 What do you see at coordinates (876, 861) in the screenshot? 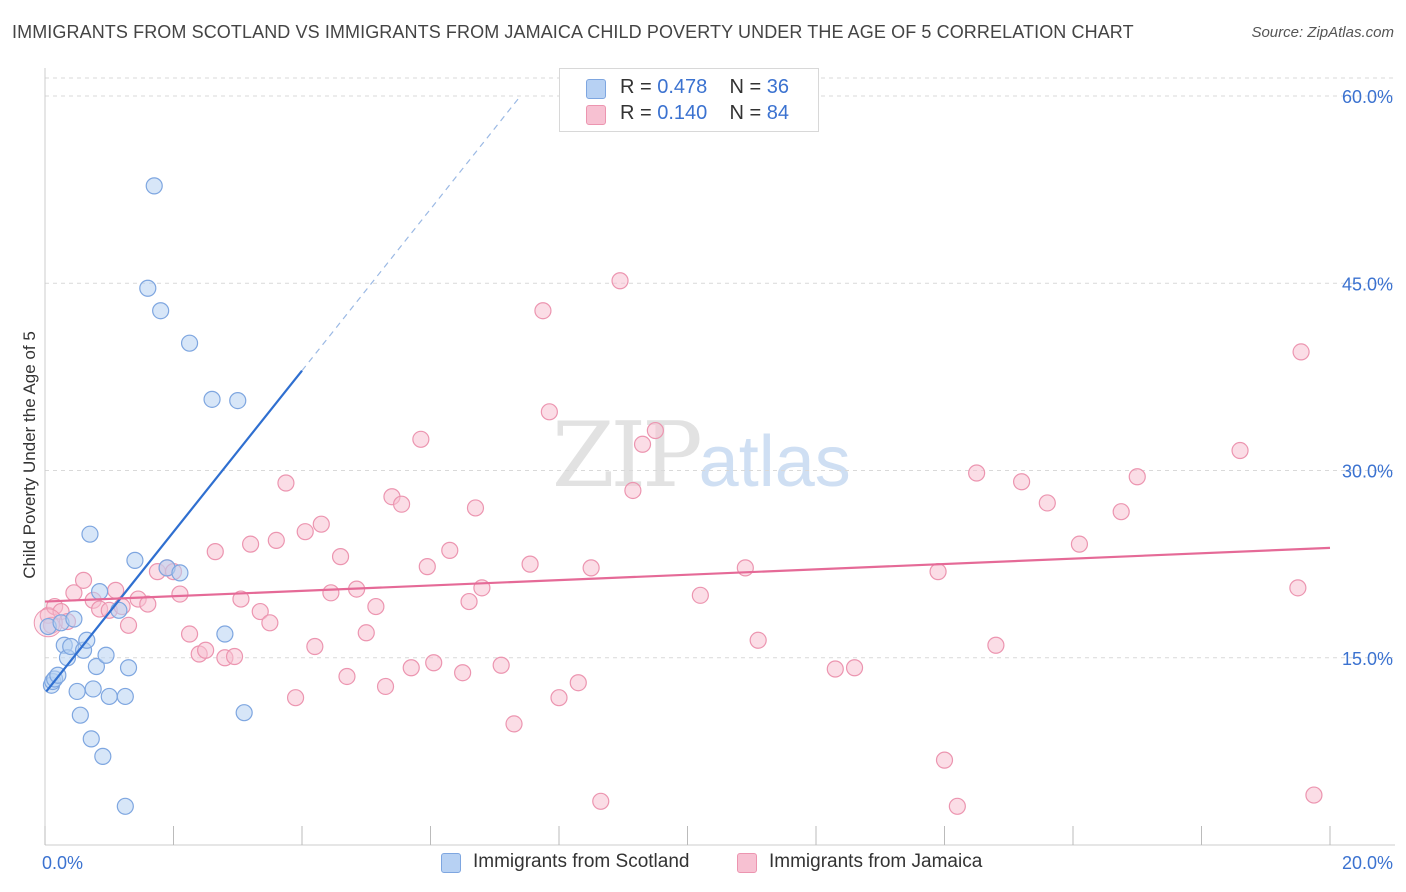
I see `legend-label-jamaica: Immigrants from Jamaica` at bounding box center [876, 861].